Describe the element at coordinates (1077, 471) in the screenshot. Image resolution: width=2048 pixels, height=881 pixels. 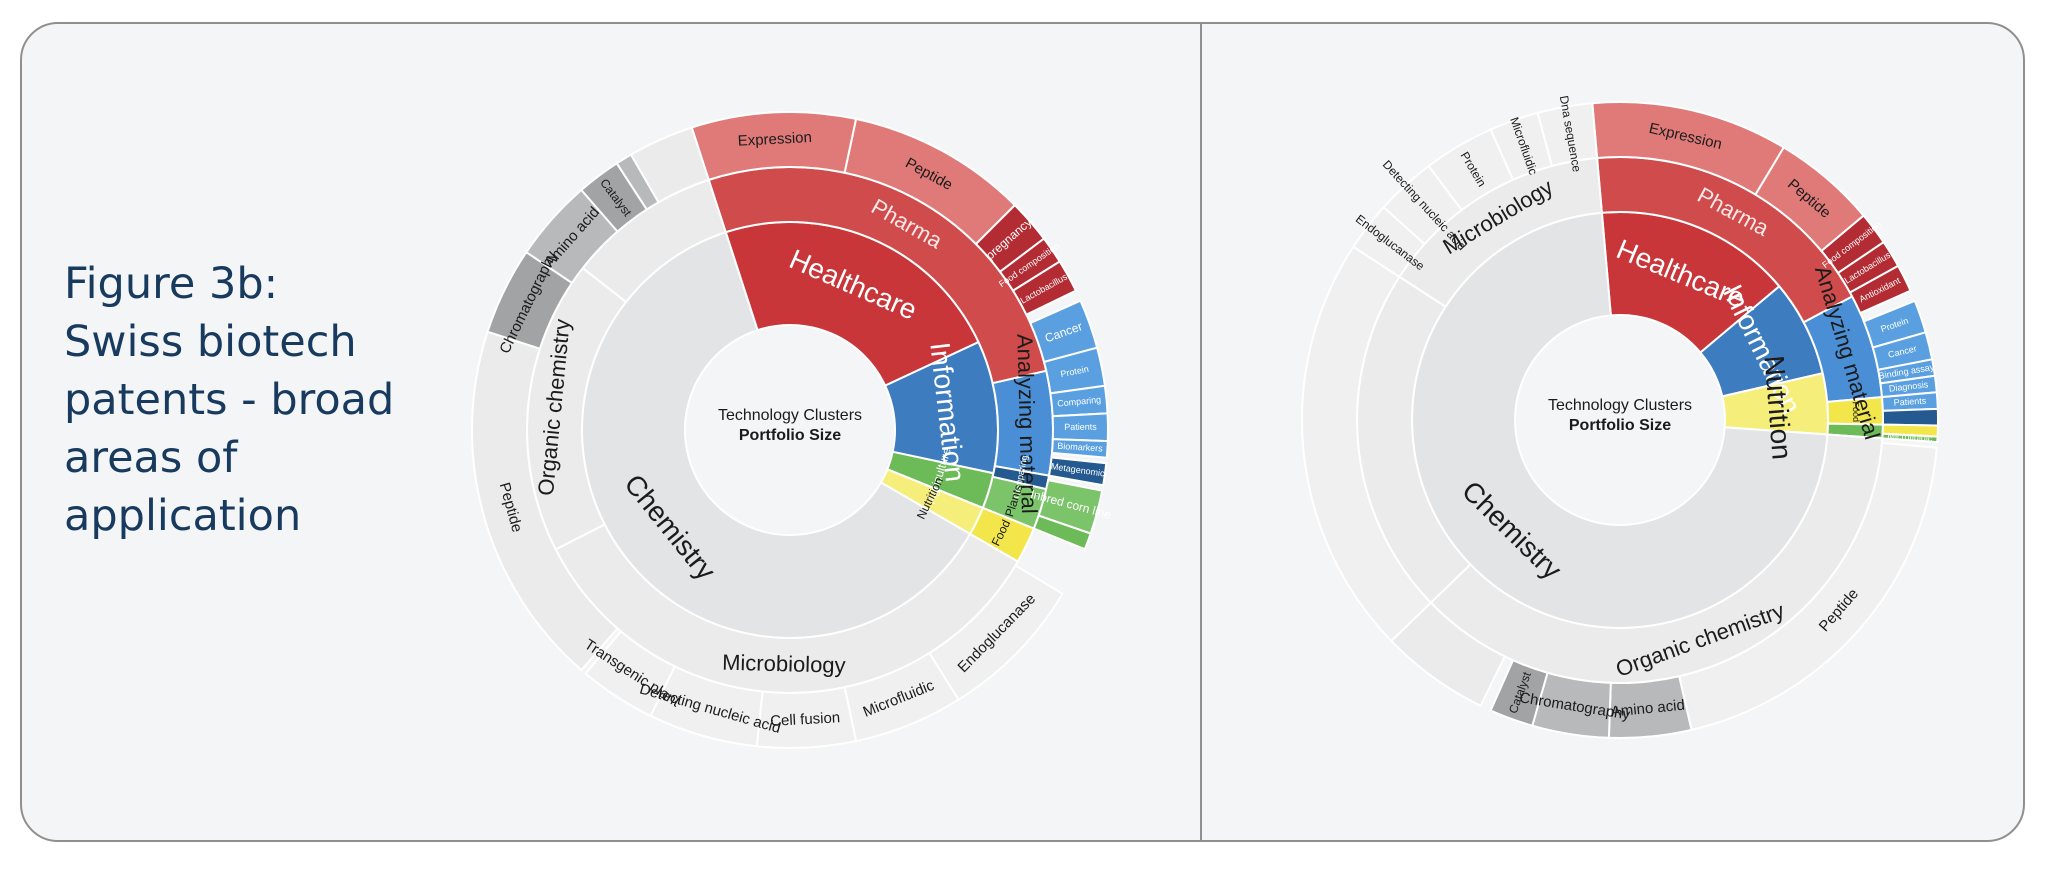
I see `sunburst-segment-metagenomic` at that location.